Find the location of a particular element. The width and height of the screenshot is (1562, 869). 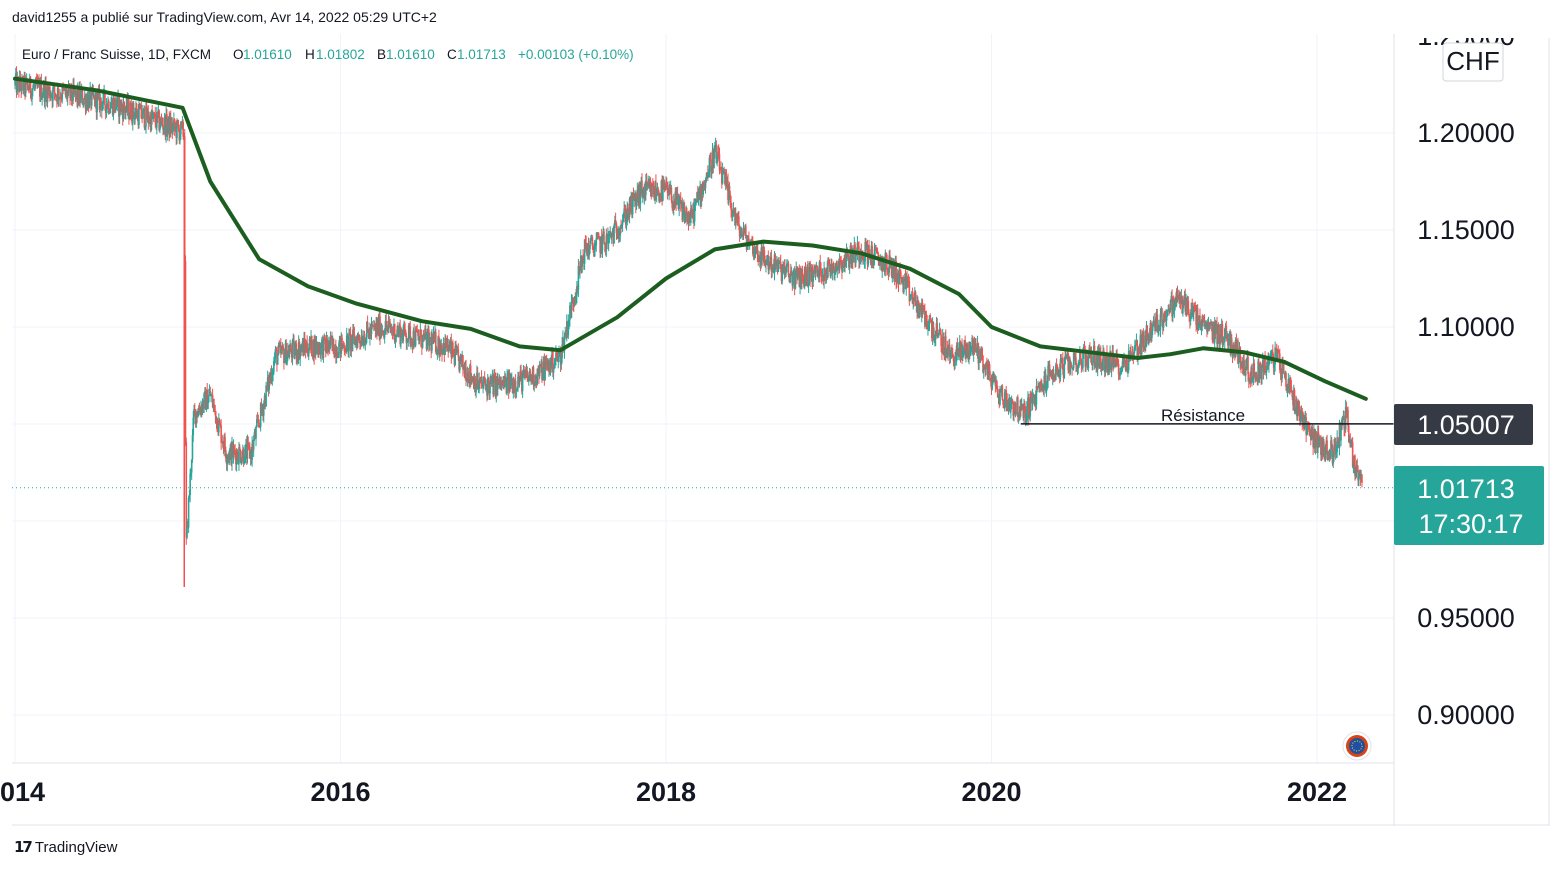

time-axis: 2014 2016 2018 2020 2022 is located at coordinates (673, 792).